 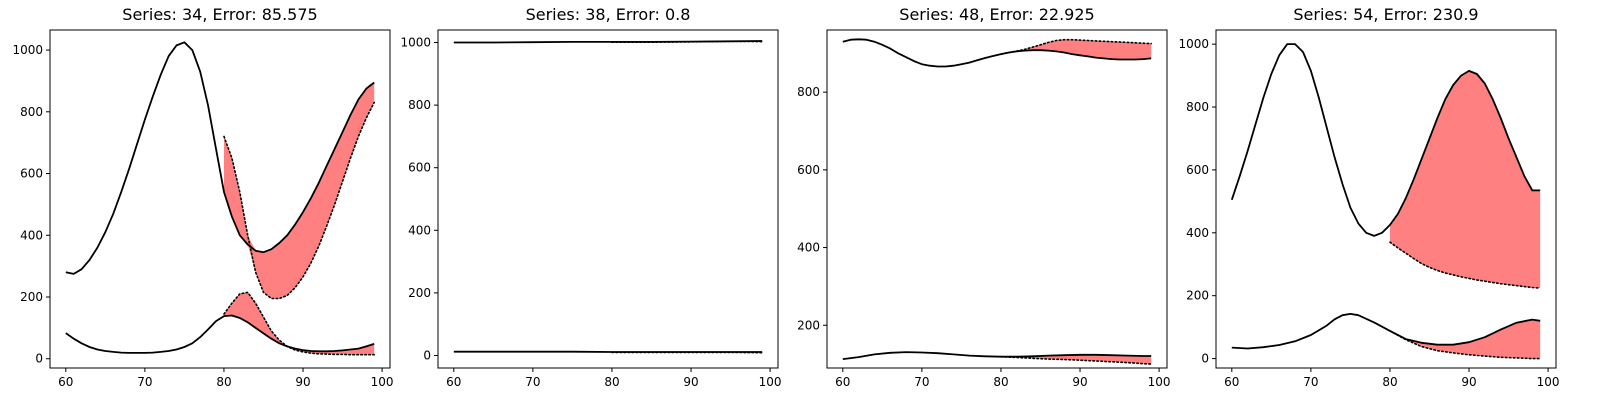 I want to click on subplot-title: Series: 34, Error: 85.575, so click(x=219, y=14).